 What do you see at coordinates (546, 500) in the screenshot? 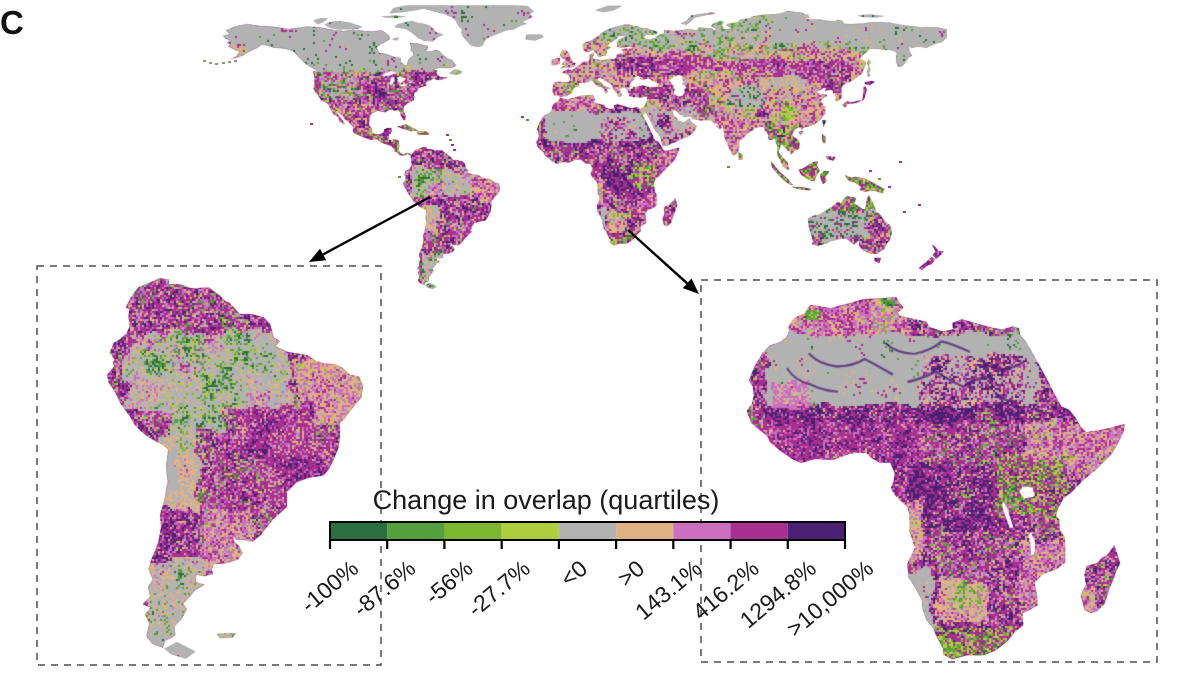
I see `svg-text: Change in overlap (quartiles)` at bounding box center [546, 500].